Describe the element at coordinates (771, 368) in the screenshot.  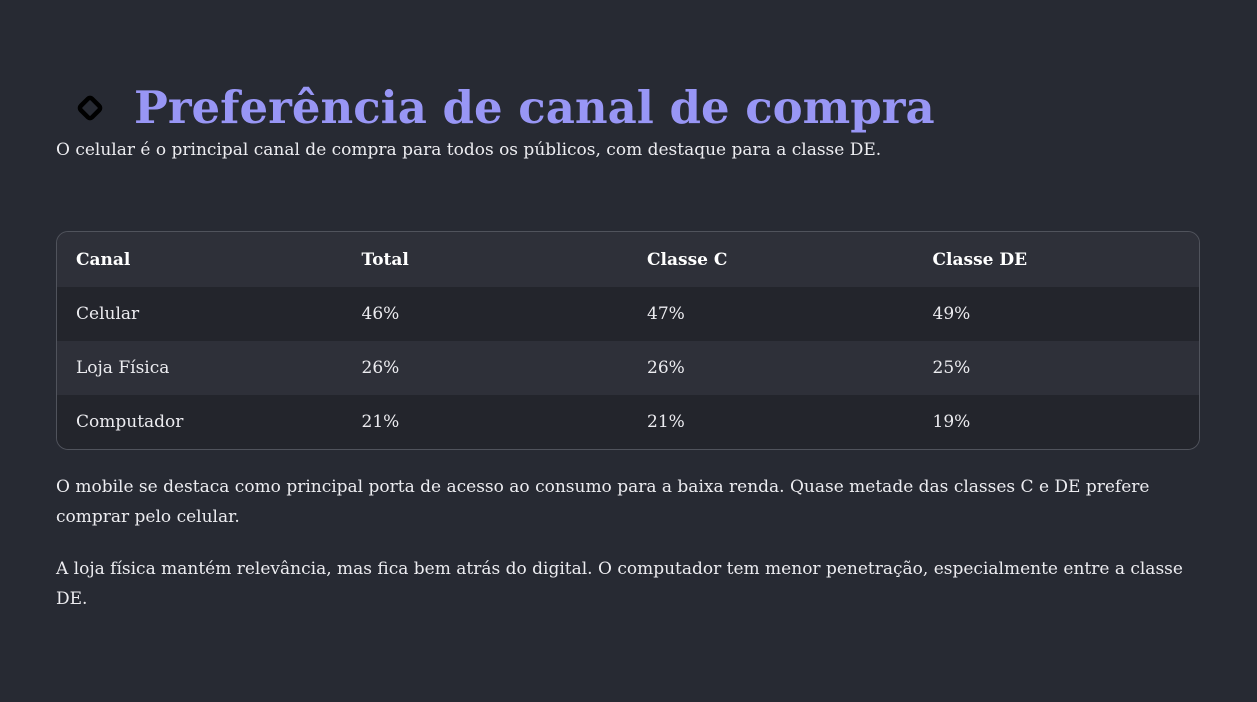
I see `cell-classe-c: 26%` at that location.